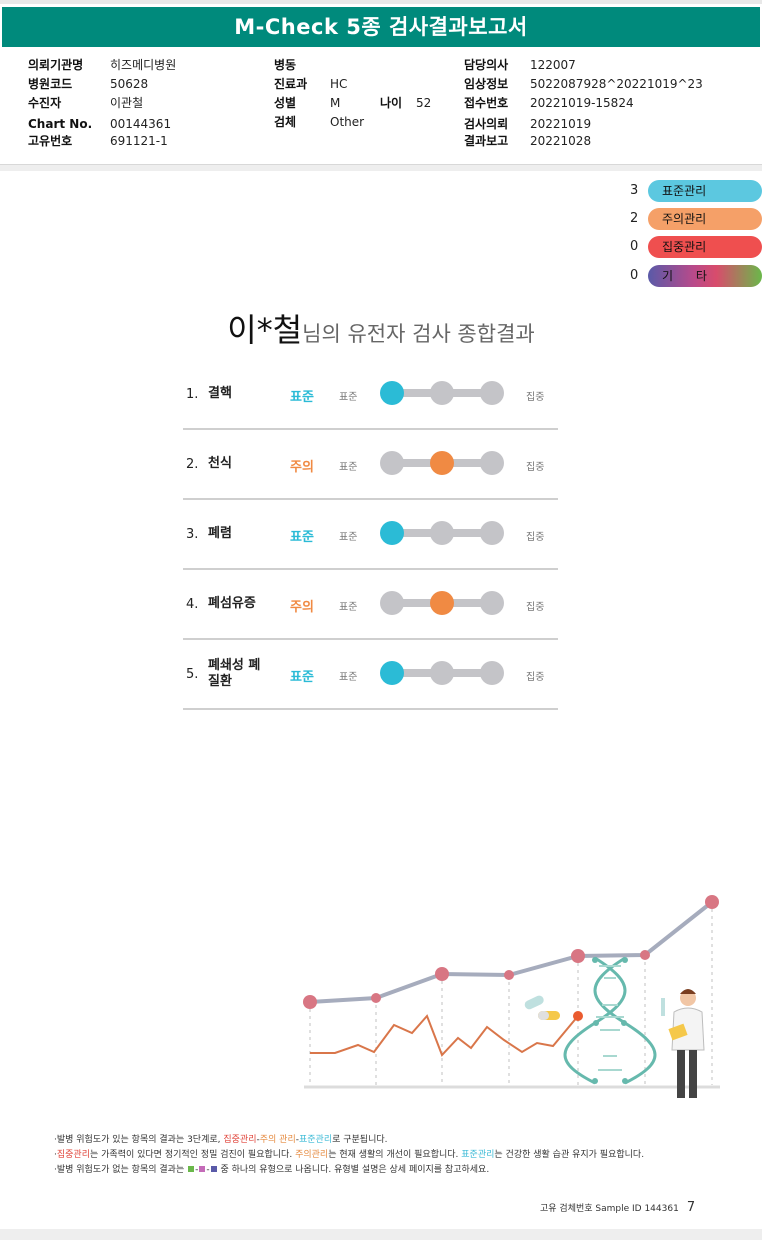 This screenshot has width=762, height=1240. What do you see at coordinates (234, 673) in the screenshot?
I see `result-name: 폐쇄성 폐질환` at bounding box center [234, 673].